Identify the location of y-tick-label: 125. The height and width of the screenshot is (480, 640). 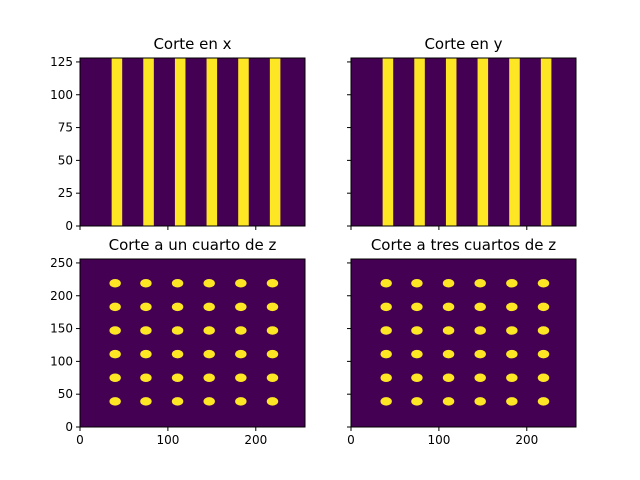
(61, 62).